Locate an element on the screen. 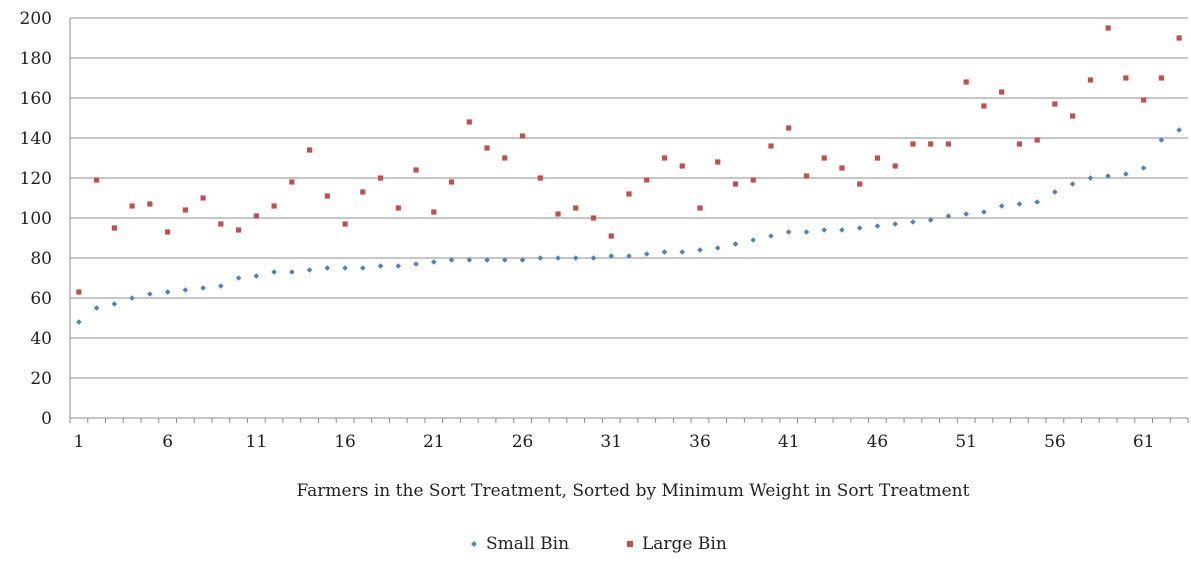  y-tick-label: 40 is located at coordinates (41, 339).